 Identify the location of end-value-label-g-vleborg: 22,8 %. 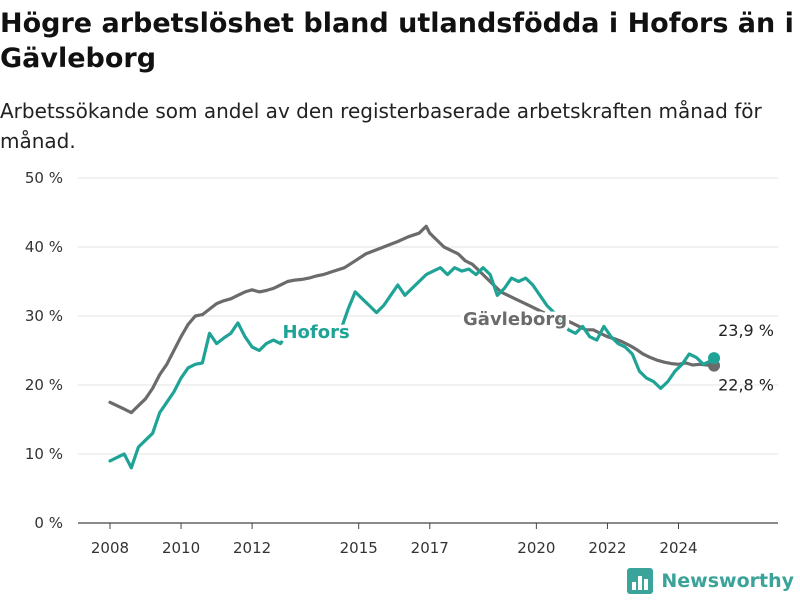
(746, 385).